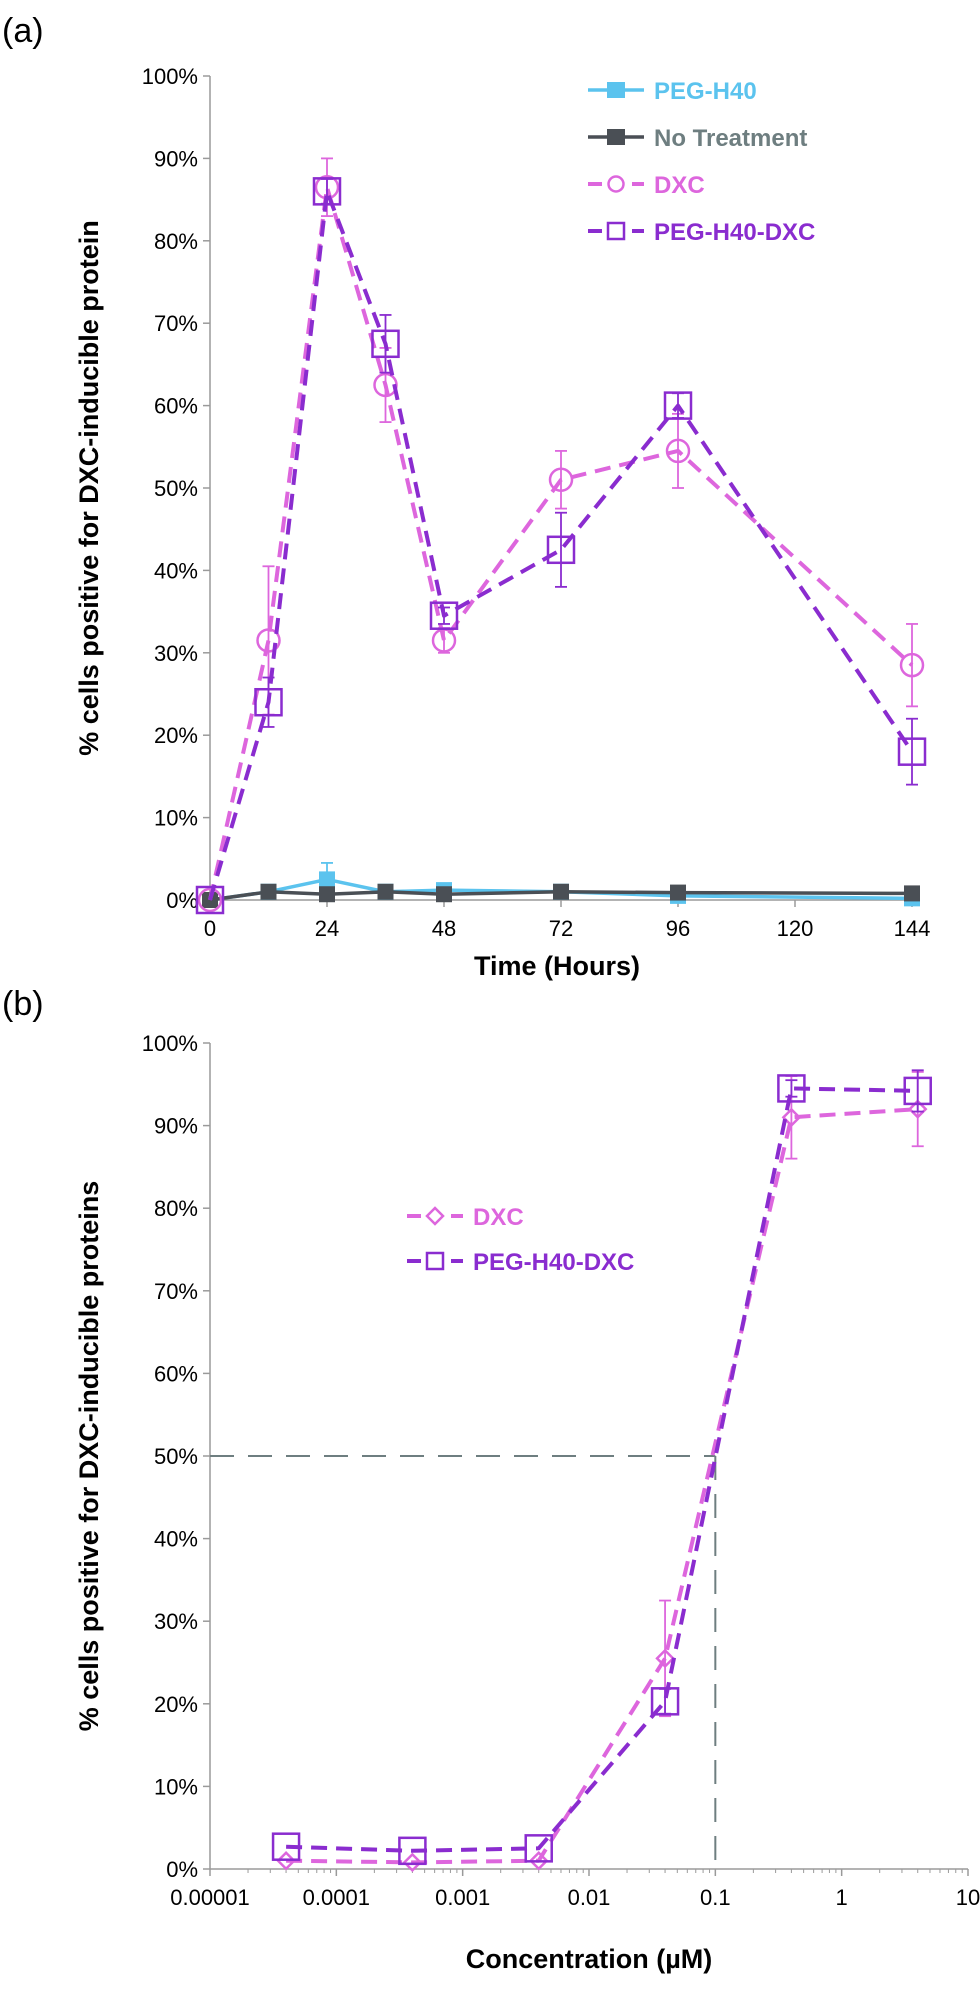 This screenshot has height=1991, width=980. Describe the element at coordinates (678, 928) in the screenshot. I see `x-tick-label: 96` at that location.